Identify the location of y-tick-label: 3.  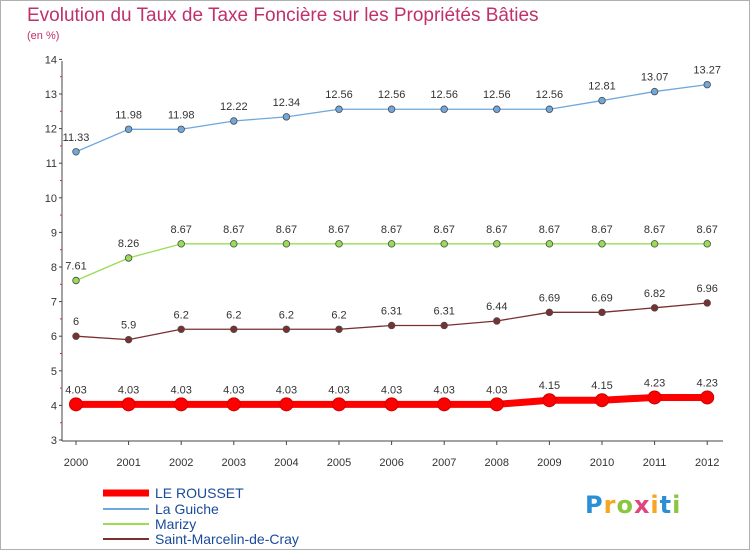
(54, 441).